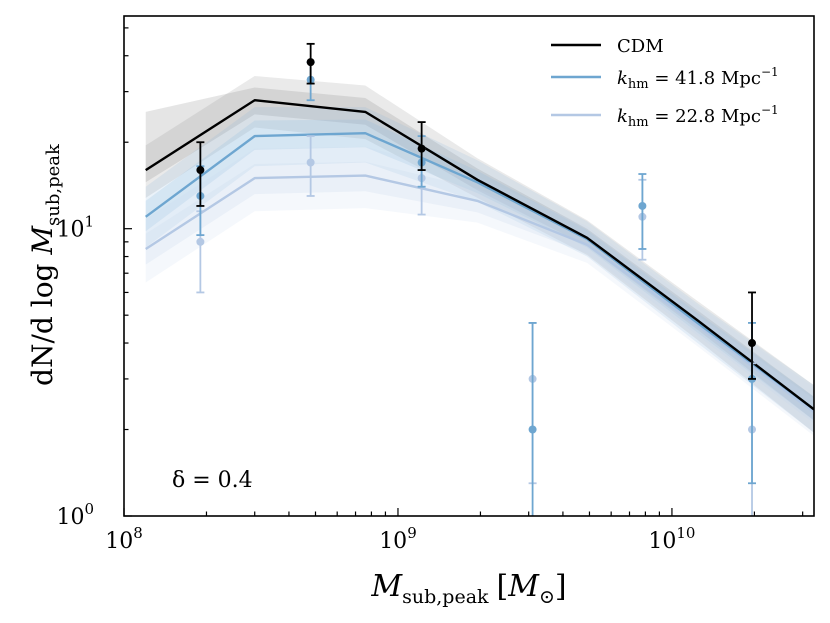 The width and height of the screenshot is (830, 623). What do you see at coordinates (468, 588) in the screenshot?
I see `x-axis-label: Msub,peak [M⊙]` at bounding box center [468, 588].